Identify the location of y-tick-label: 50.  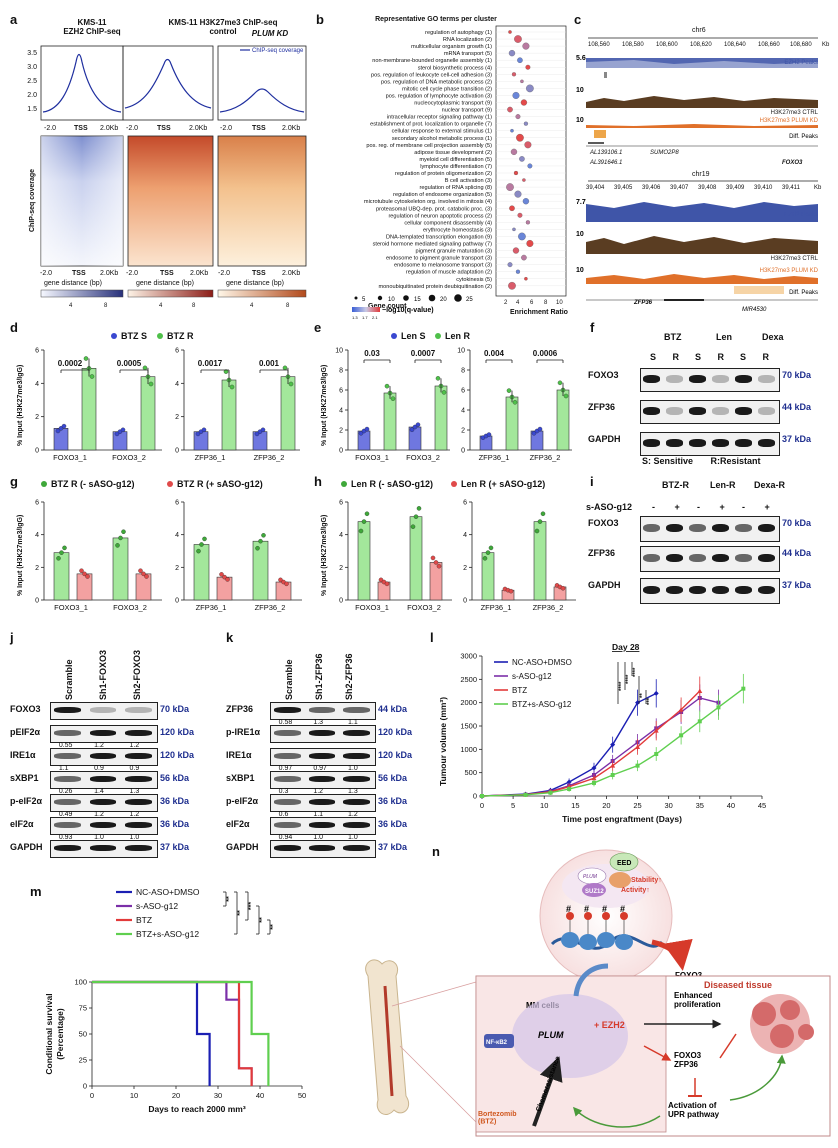
(83, 1034).